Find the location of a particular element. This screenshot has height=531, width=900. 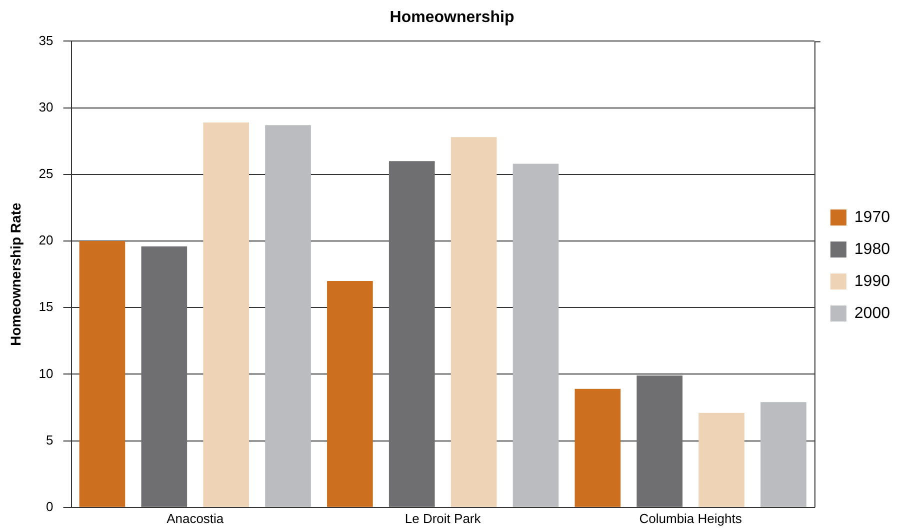

y-tick-label: 25 is located at coordinates (46, 173).